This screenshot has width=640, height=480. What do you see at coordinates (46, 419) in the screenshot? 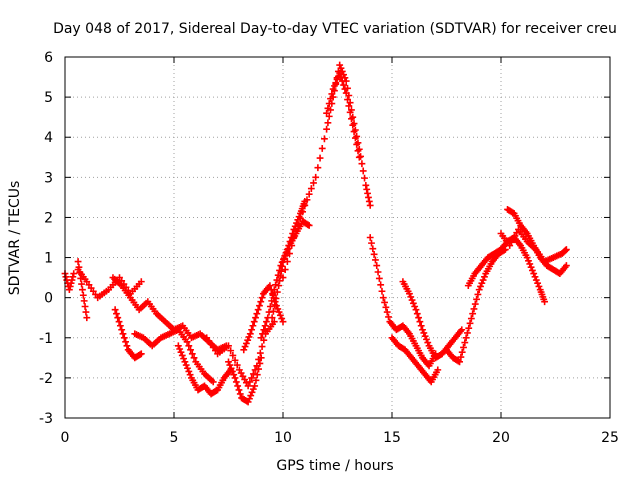
I see `y-tick-label: -3` at bounding box center [46, 419].